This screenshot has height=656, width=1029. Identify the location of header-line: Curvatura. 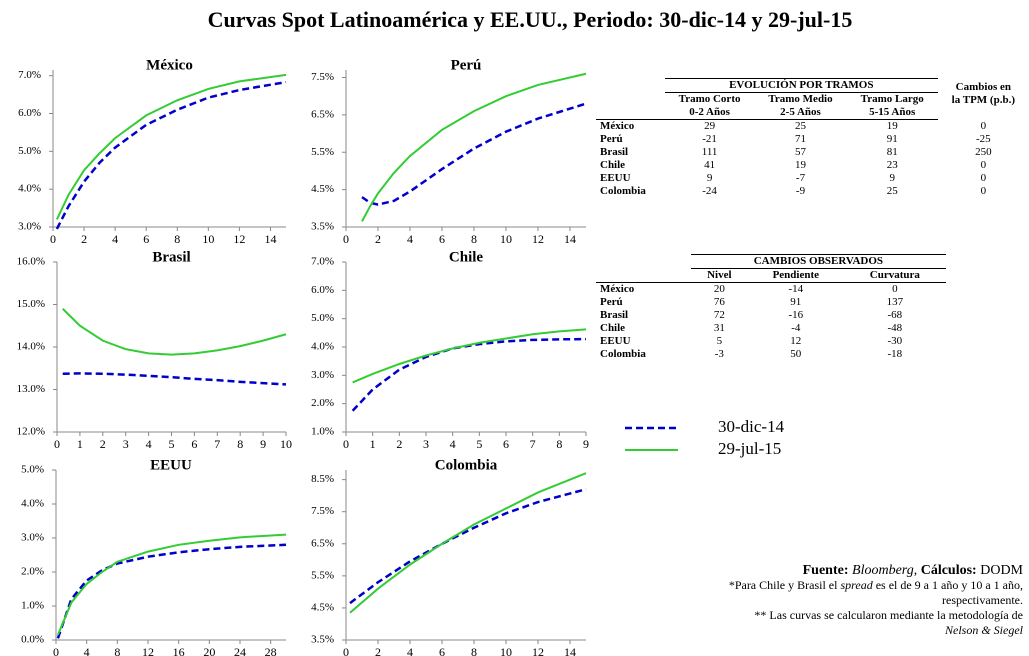
(894, 275).